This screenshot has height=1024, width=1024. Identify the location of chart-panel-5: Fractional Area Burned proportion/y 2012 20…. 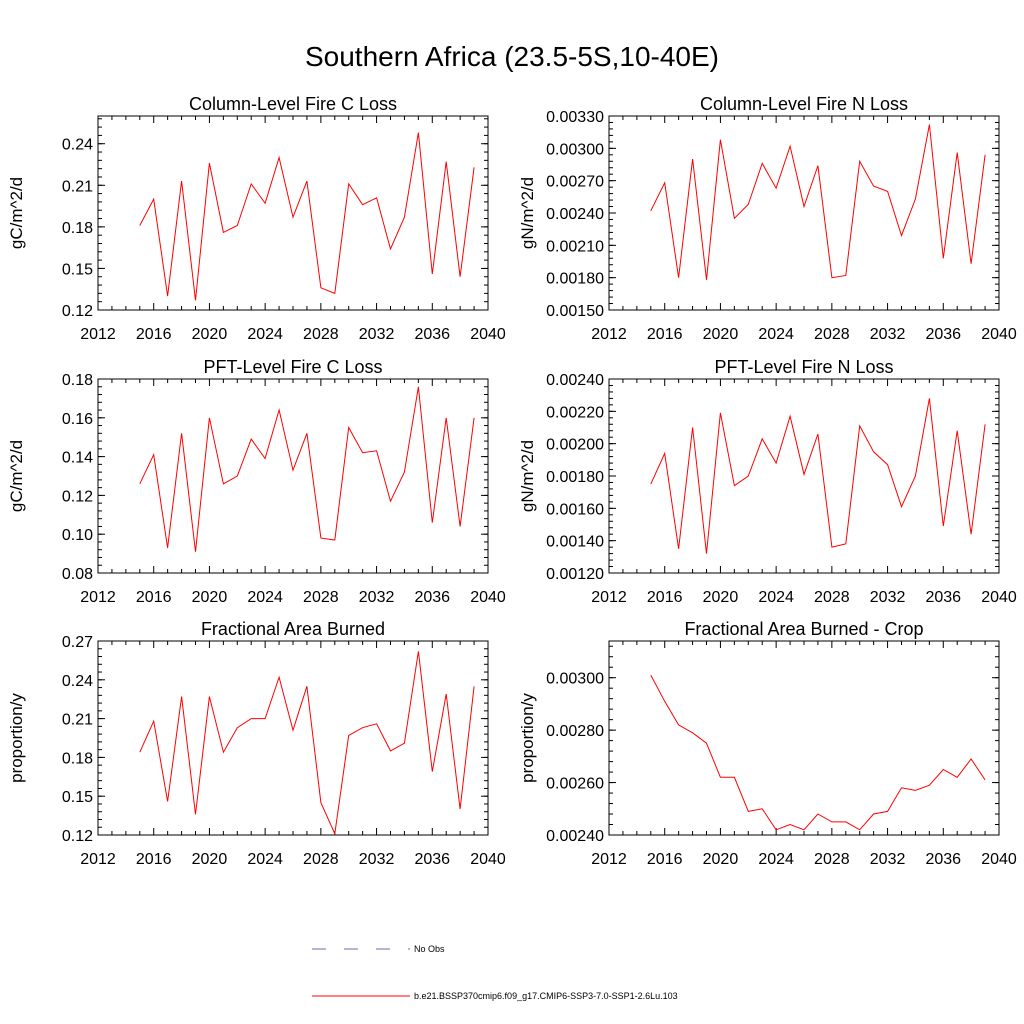
(256, 743).